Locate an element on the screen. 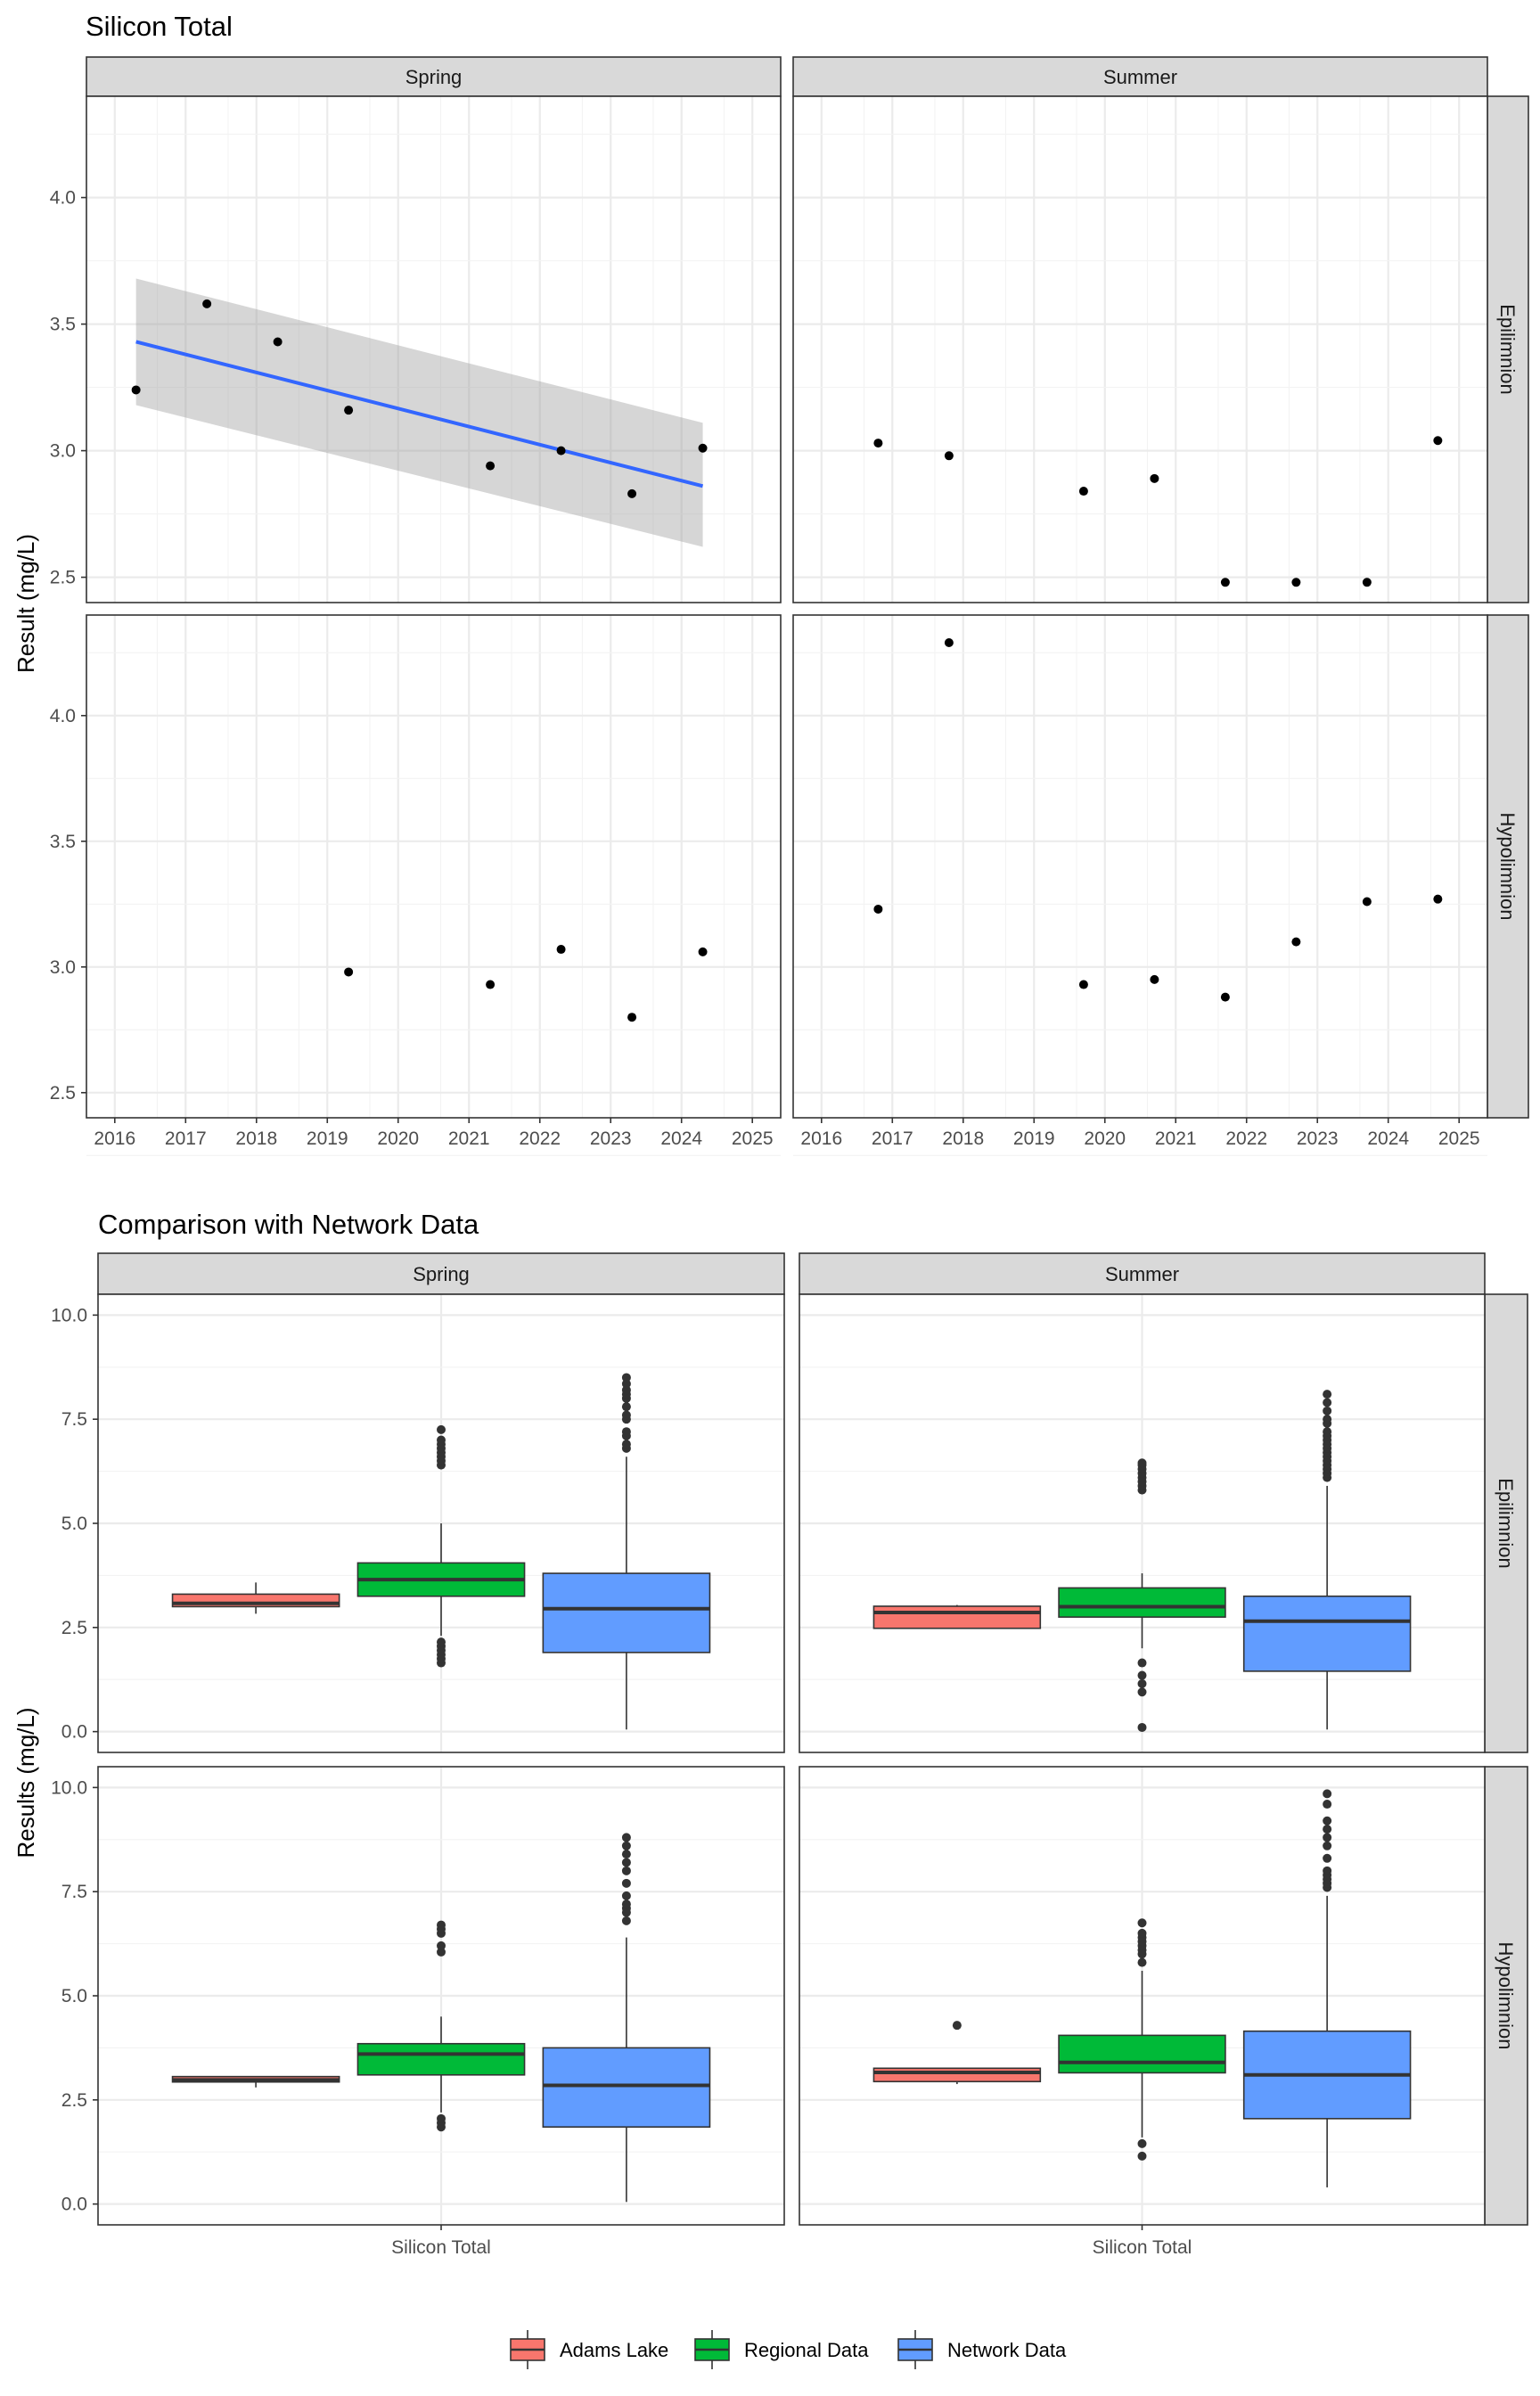  y-tick-label: 4.0 is located at coordinates (63, 198).